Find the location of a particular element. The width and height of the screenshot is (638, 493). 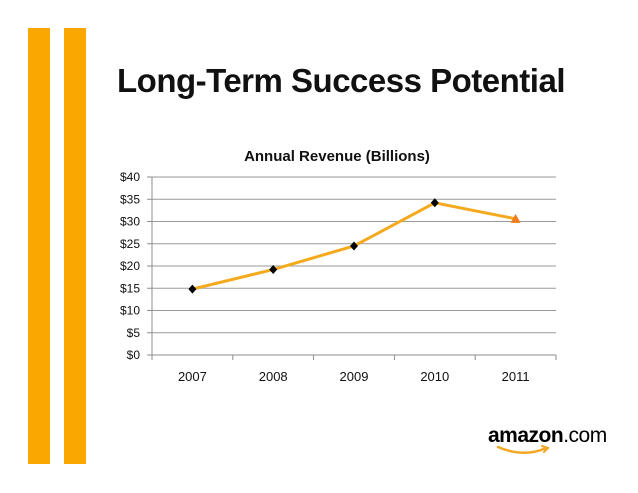

y-tick-label: $30 is located at coordinates (130, 222).